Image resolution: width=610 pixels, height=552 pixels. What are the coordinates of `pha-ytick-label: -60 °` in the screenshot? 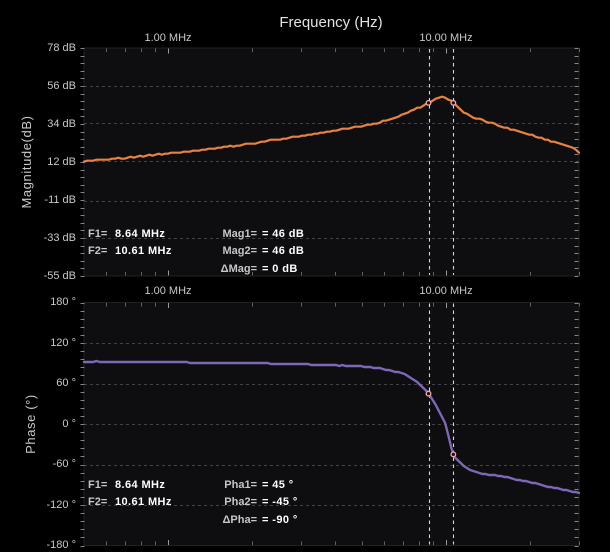 It's located at (64, 464).